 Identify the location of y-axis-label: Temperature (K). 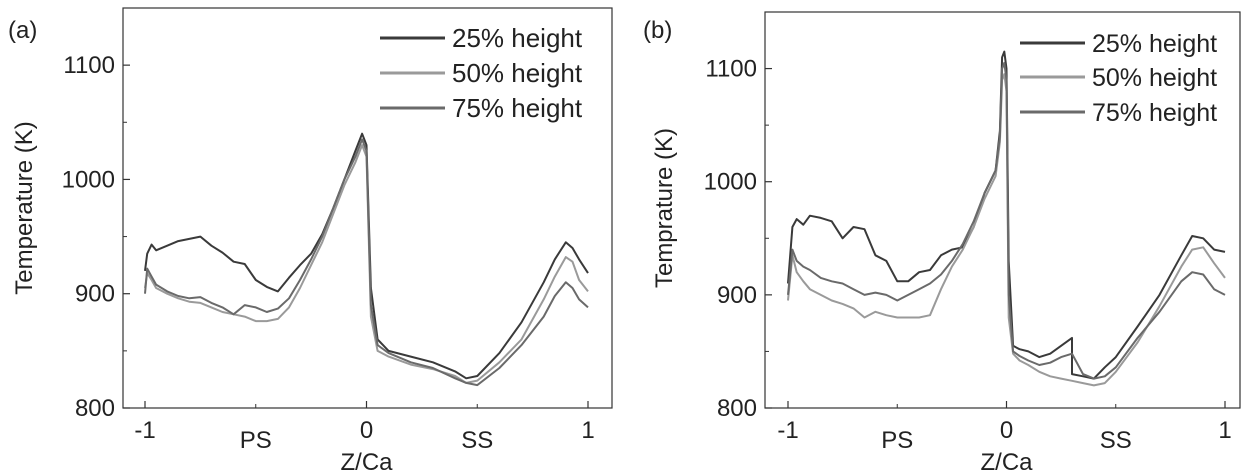
(24, 207).